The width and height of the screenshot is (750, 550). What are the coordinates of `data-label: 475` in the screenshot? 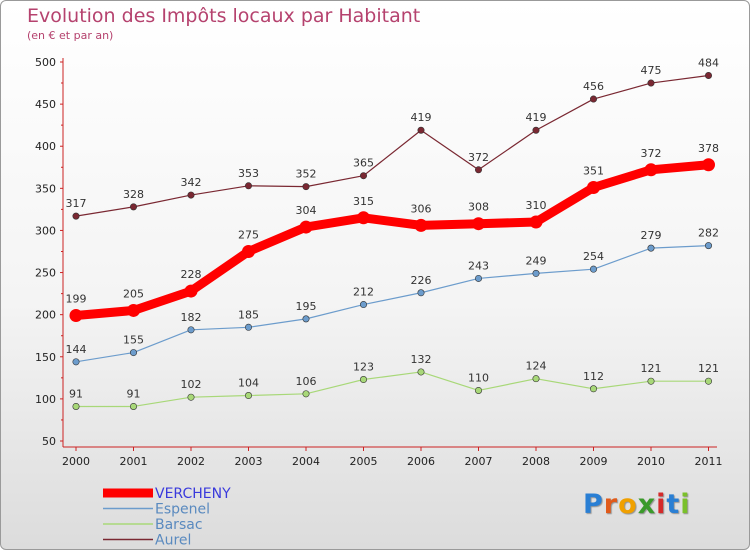 It's located at (651, 70).